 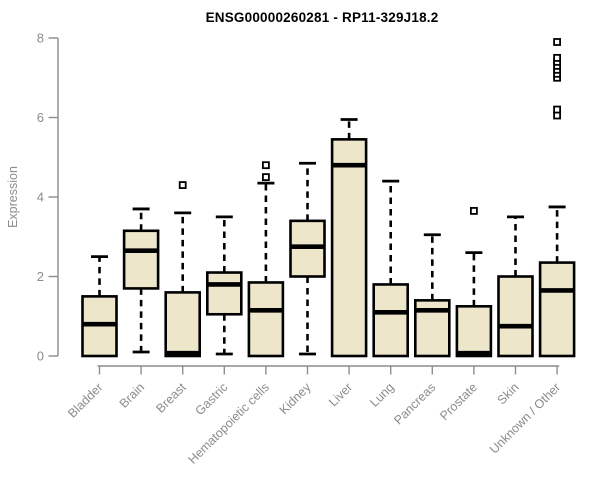 What do you see at coordinates (13, 197) in the screenshot?
I see `y-axis-title: Expression` at bounding box center [13, 197].